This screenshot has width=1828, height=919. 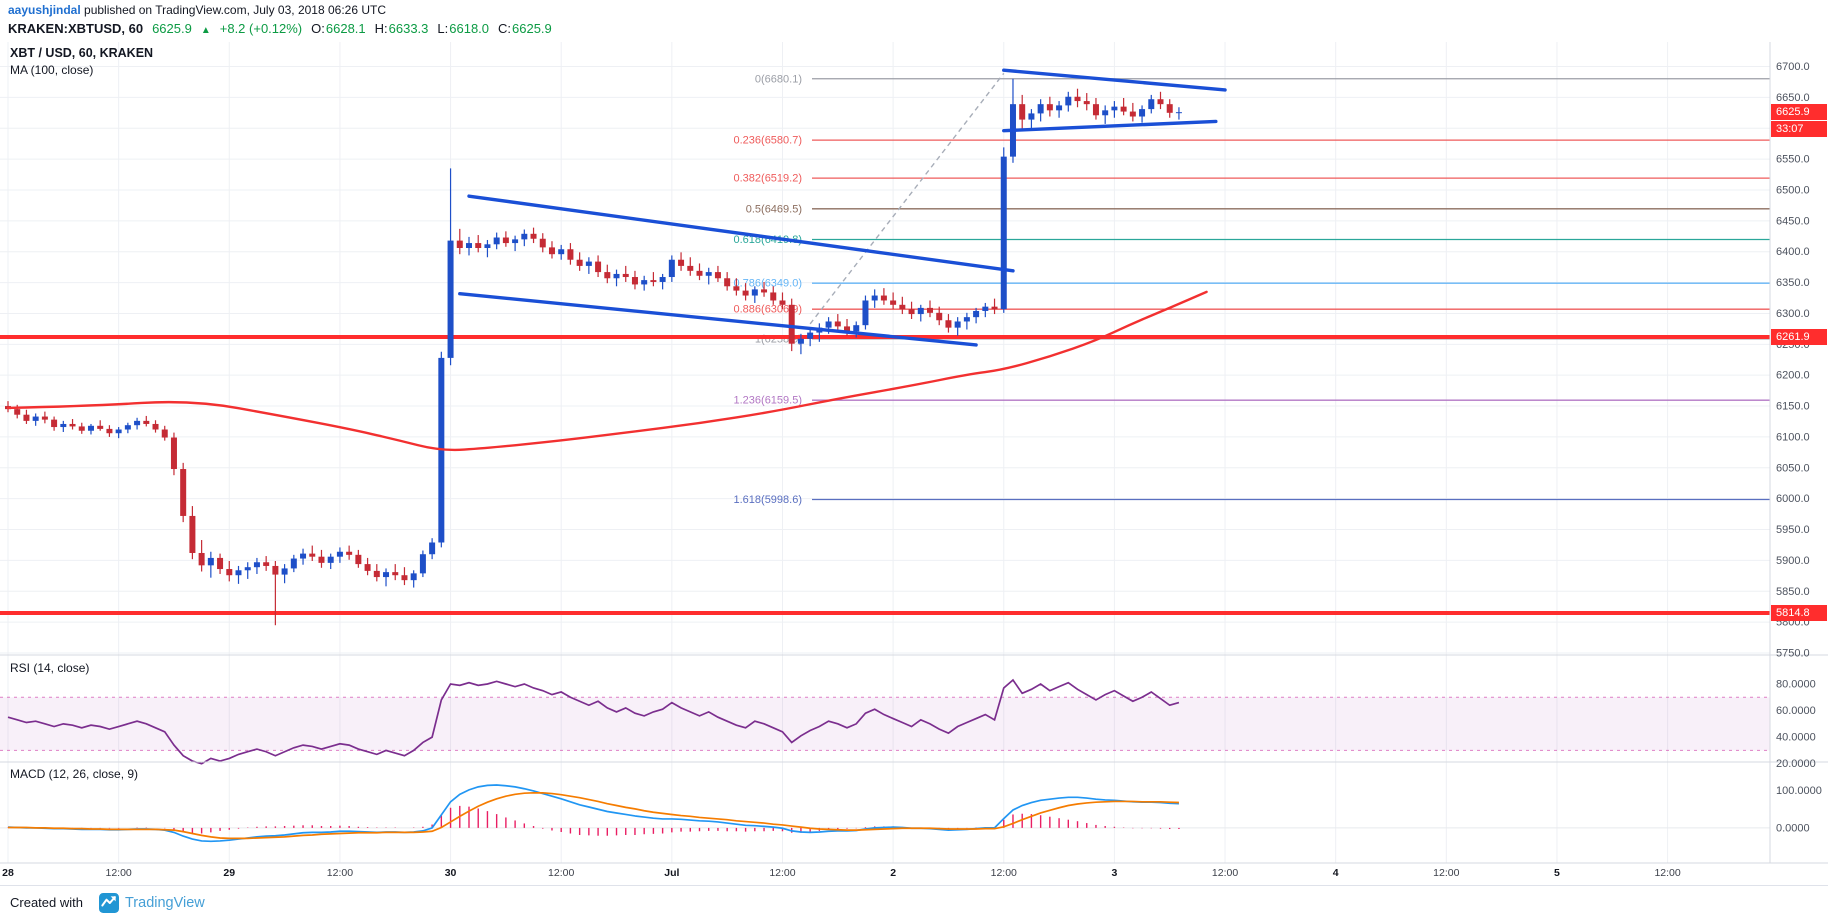 I want to click on price-axis-label: 6450.0, so click(x=1793, y=221).